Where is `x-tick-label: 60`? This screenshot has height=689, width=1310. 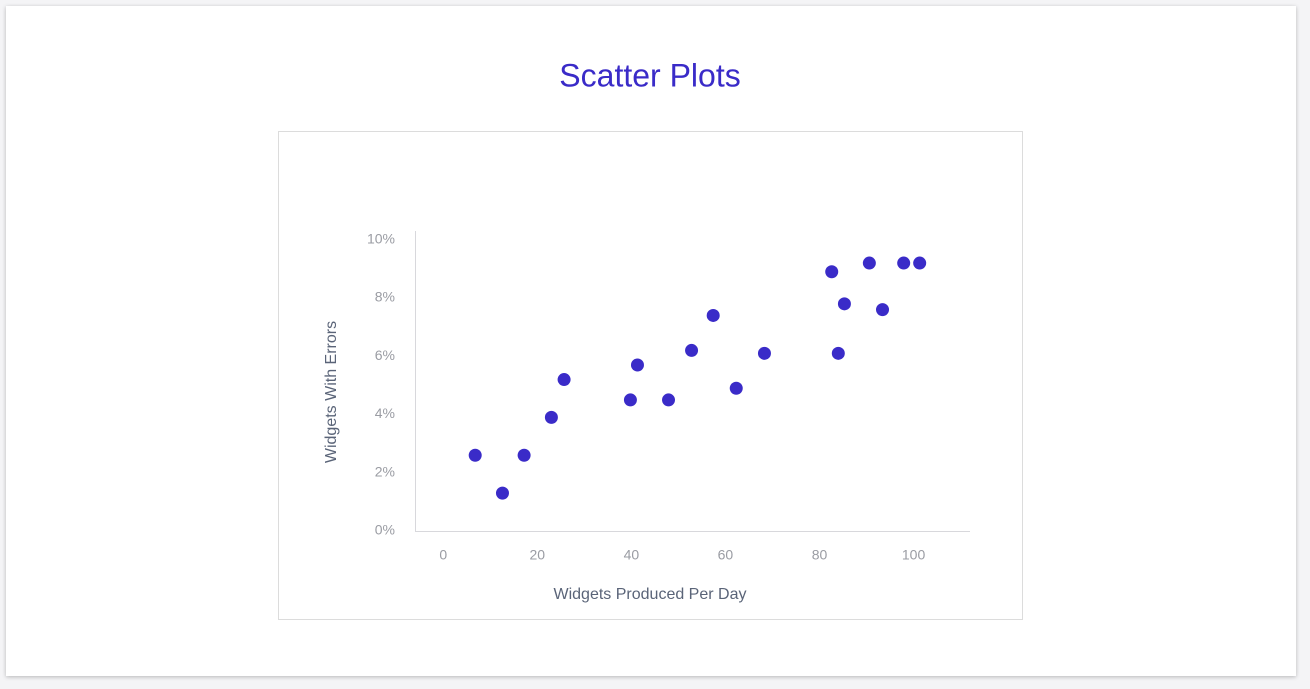 x-tick-label: 60 is located at coordinates (726, 555).